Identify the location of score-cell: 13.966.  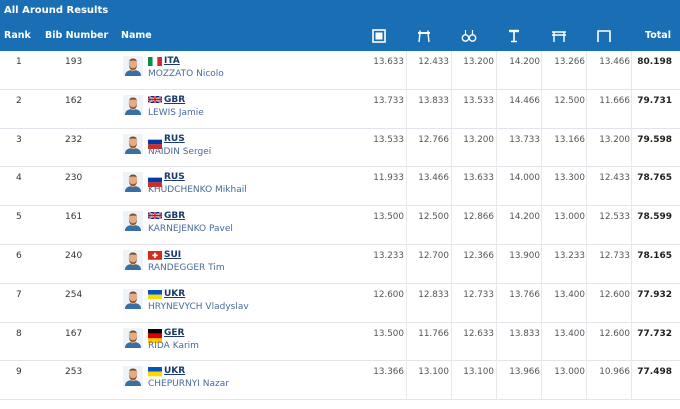
(524, 372).